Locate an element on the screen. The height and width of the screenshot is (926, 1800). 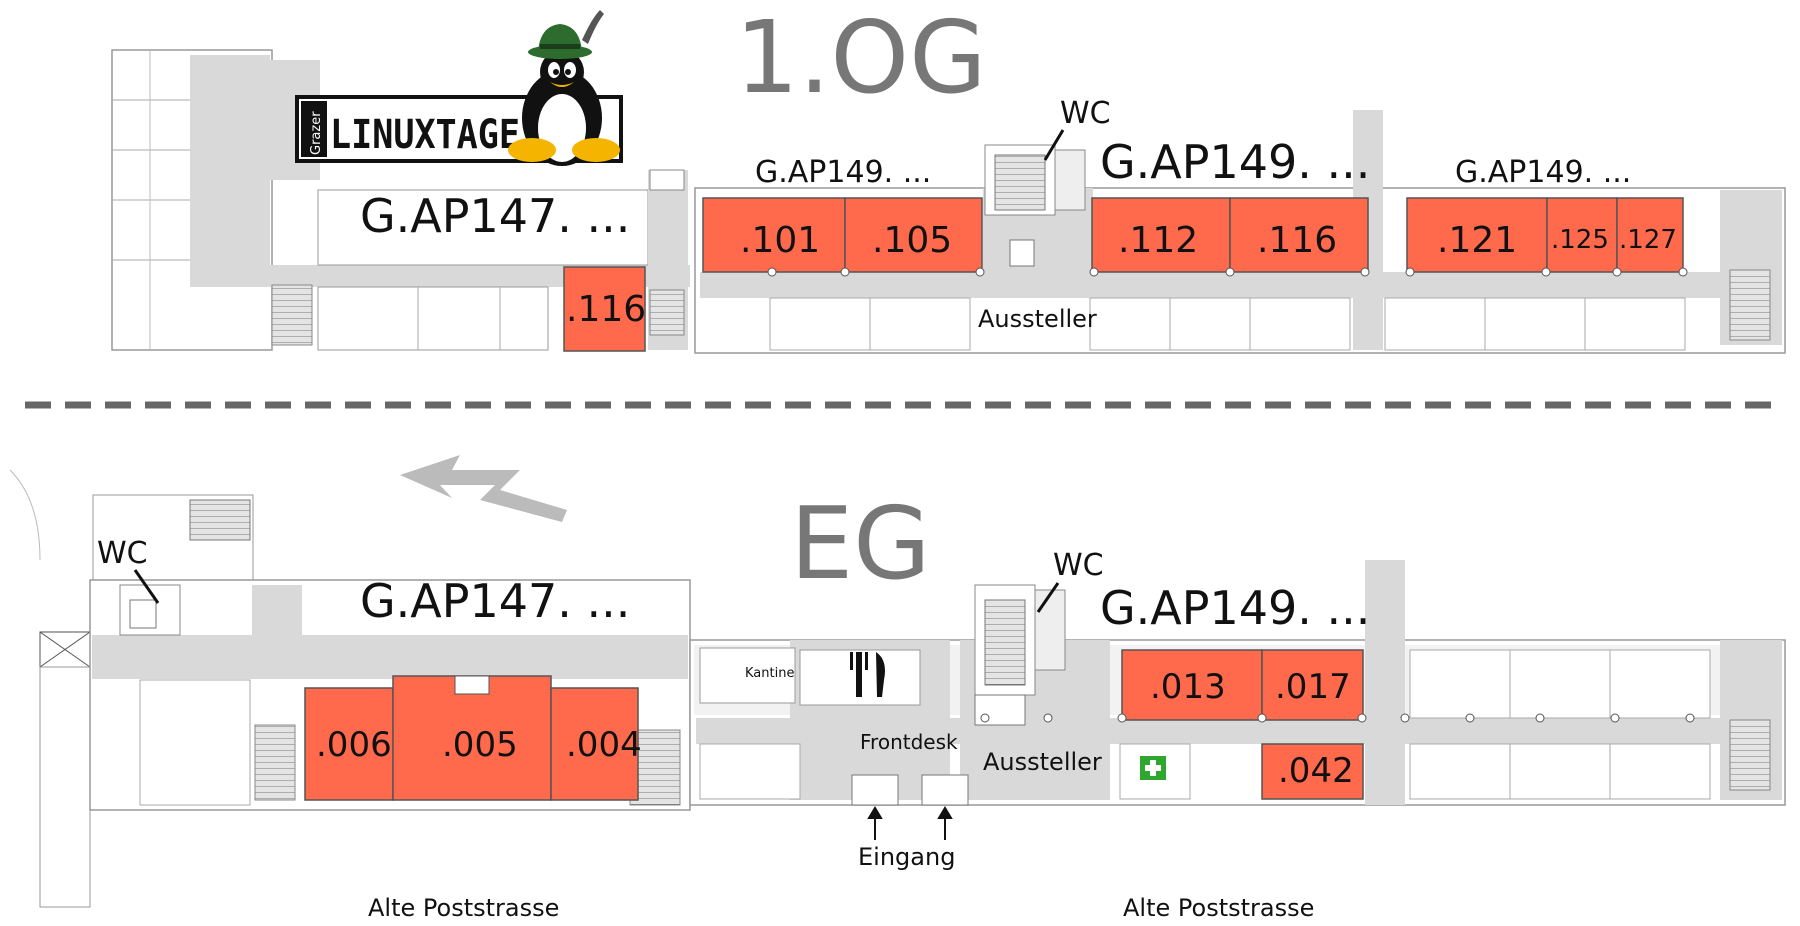
upper-room-127-label: .127 is located at coordinates (1648, 240).